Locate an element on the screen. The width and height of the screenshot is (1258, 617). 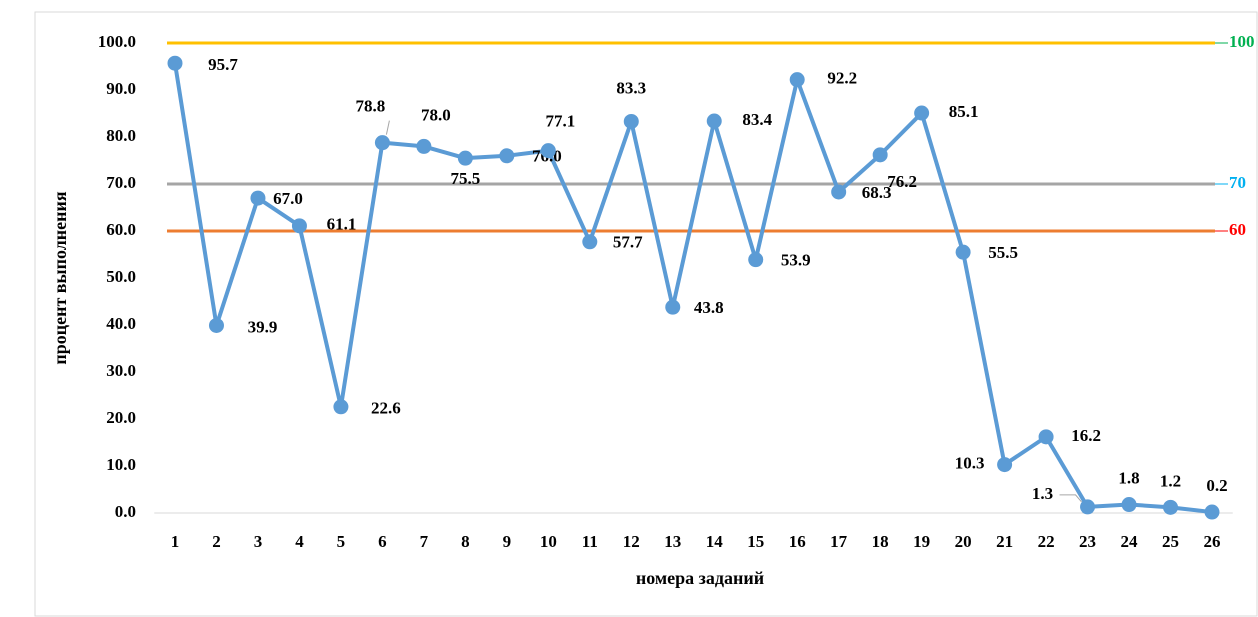
x-tick-label: 21 is located at coordinates (1004, 541).